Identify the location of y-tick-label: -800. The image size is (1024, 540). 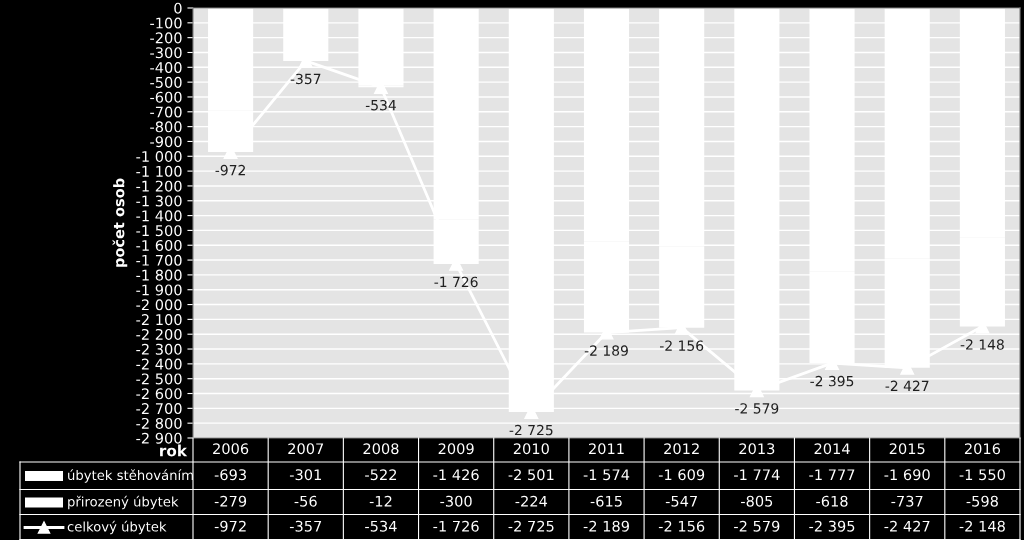
(166, 127).